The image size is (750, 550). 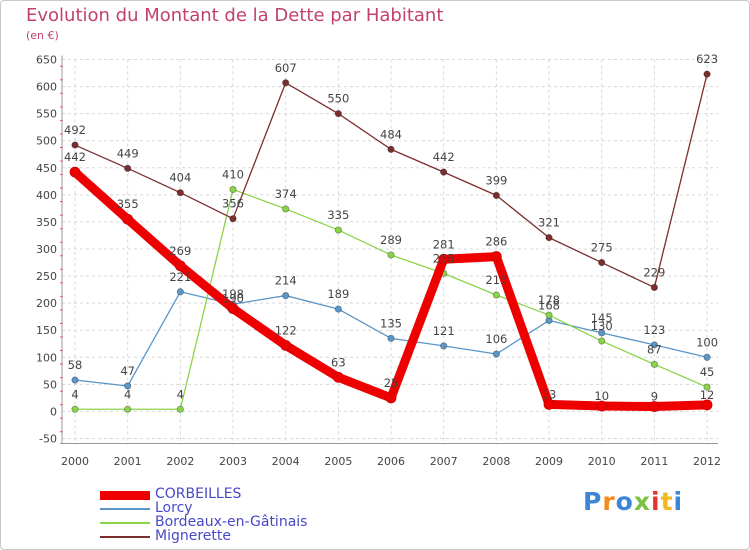 What do you see at coordinates (549, 461) in the screenshot?
I see `x-tick-label: 2009` at bounding box center [549, 461].